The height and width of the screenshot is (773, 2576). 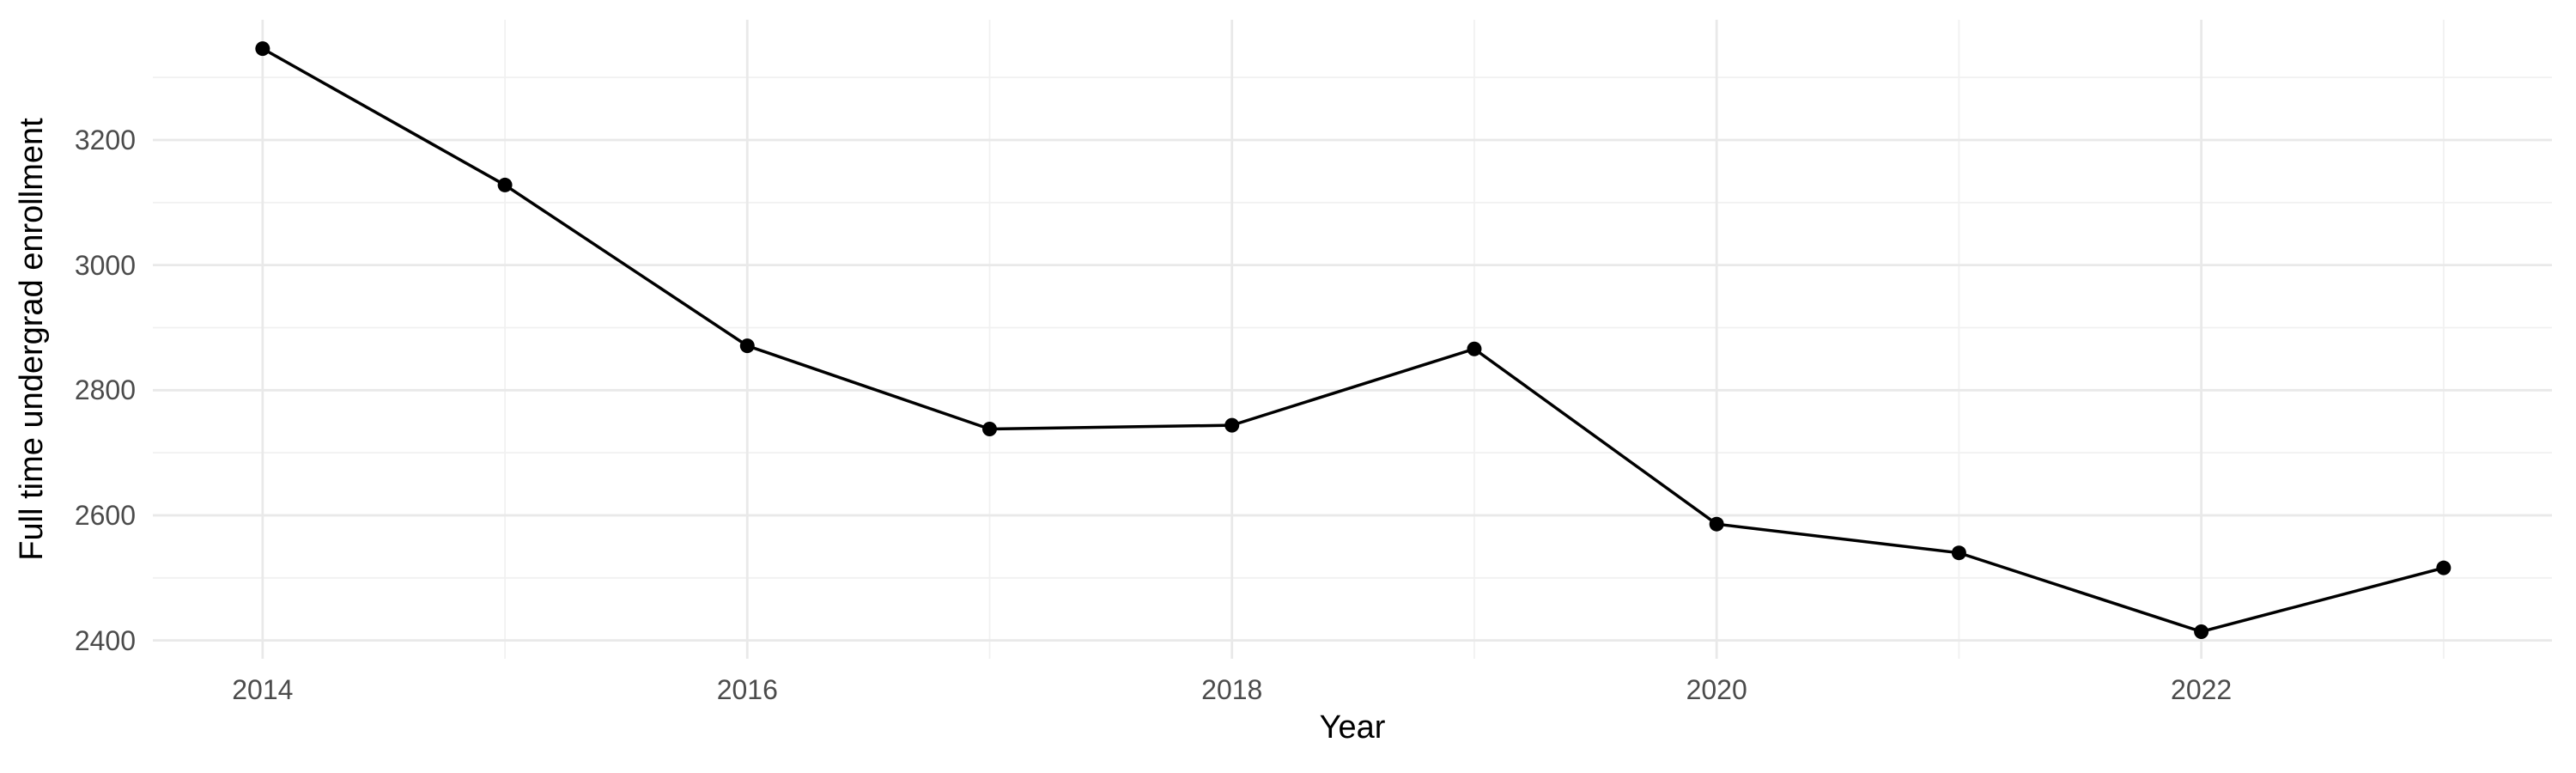 What do you see at coordinates (262, 49) in the screenshot?
I see `data-point-2014` at bounding box center [262, 49].